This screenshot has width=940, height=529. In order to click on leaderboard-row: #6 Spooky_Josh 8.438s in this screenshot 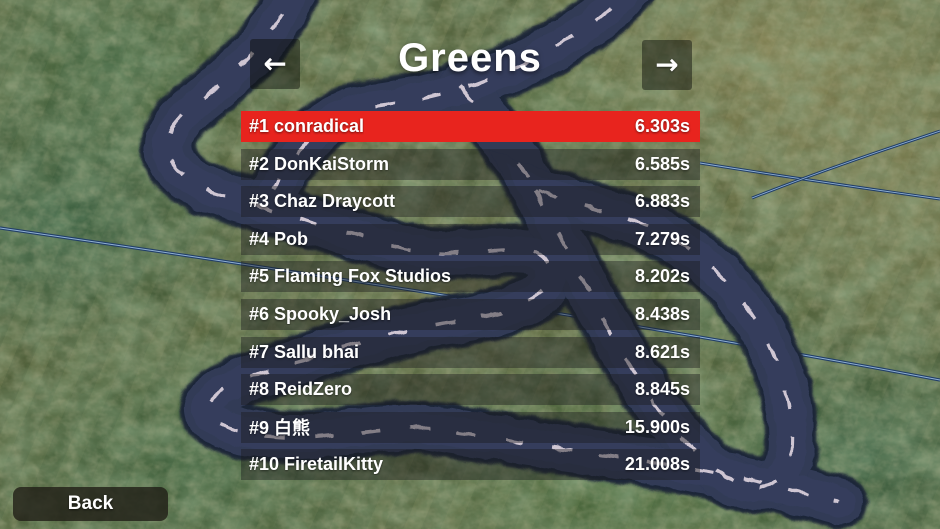, I will do `click(470, 314)`.